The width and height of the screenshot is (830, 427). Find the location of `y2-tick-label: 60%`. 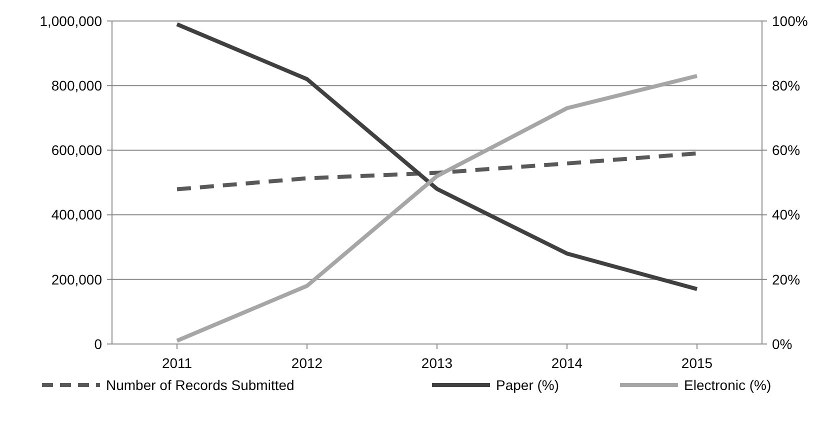

y2-tick-label: 60% is located at coordinates (786, 150).